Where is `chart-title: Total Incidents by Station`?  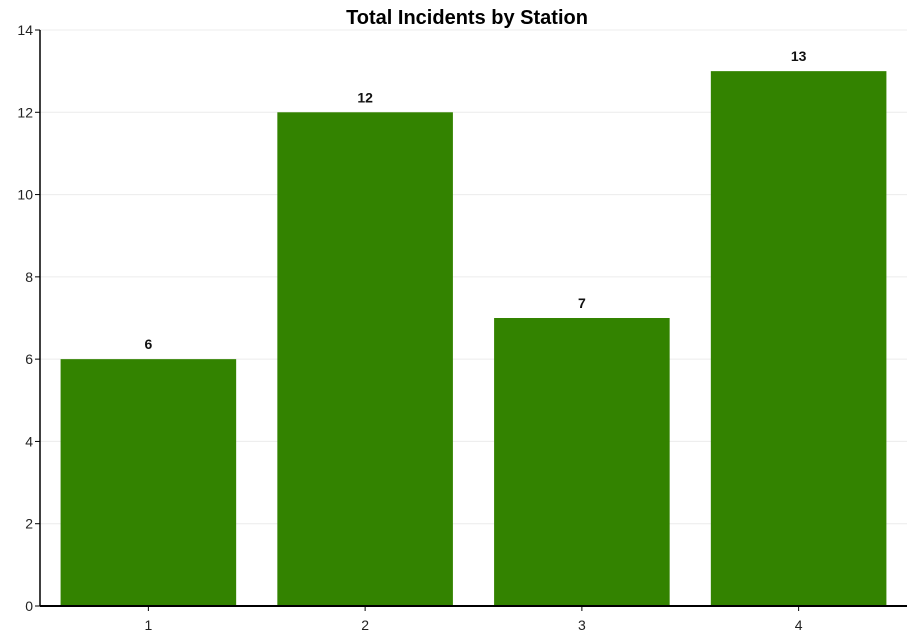
chart-title: Total Incidents by Station is located at coordinates (467, 18).